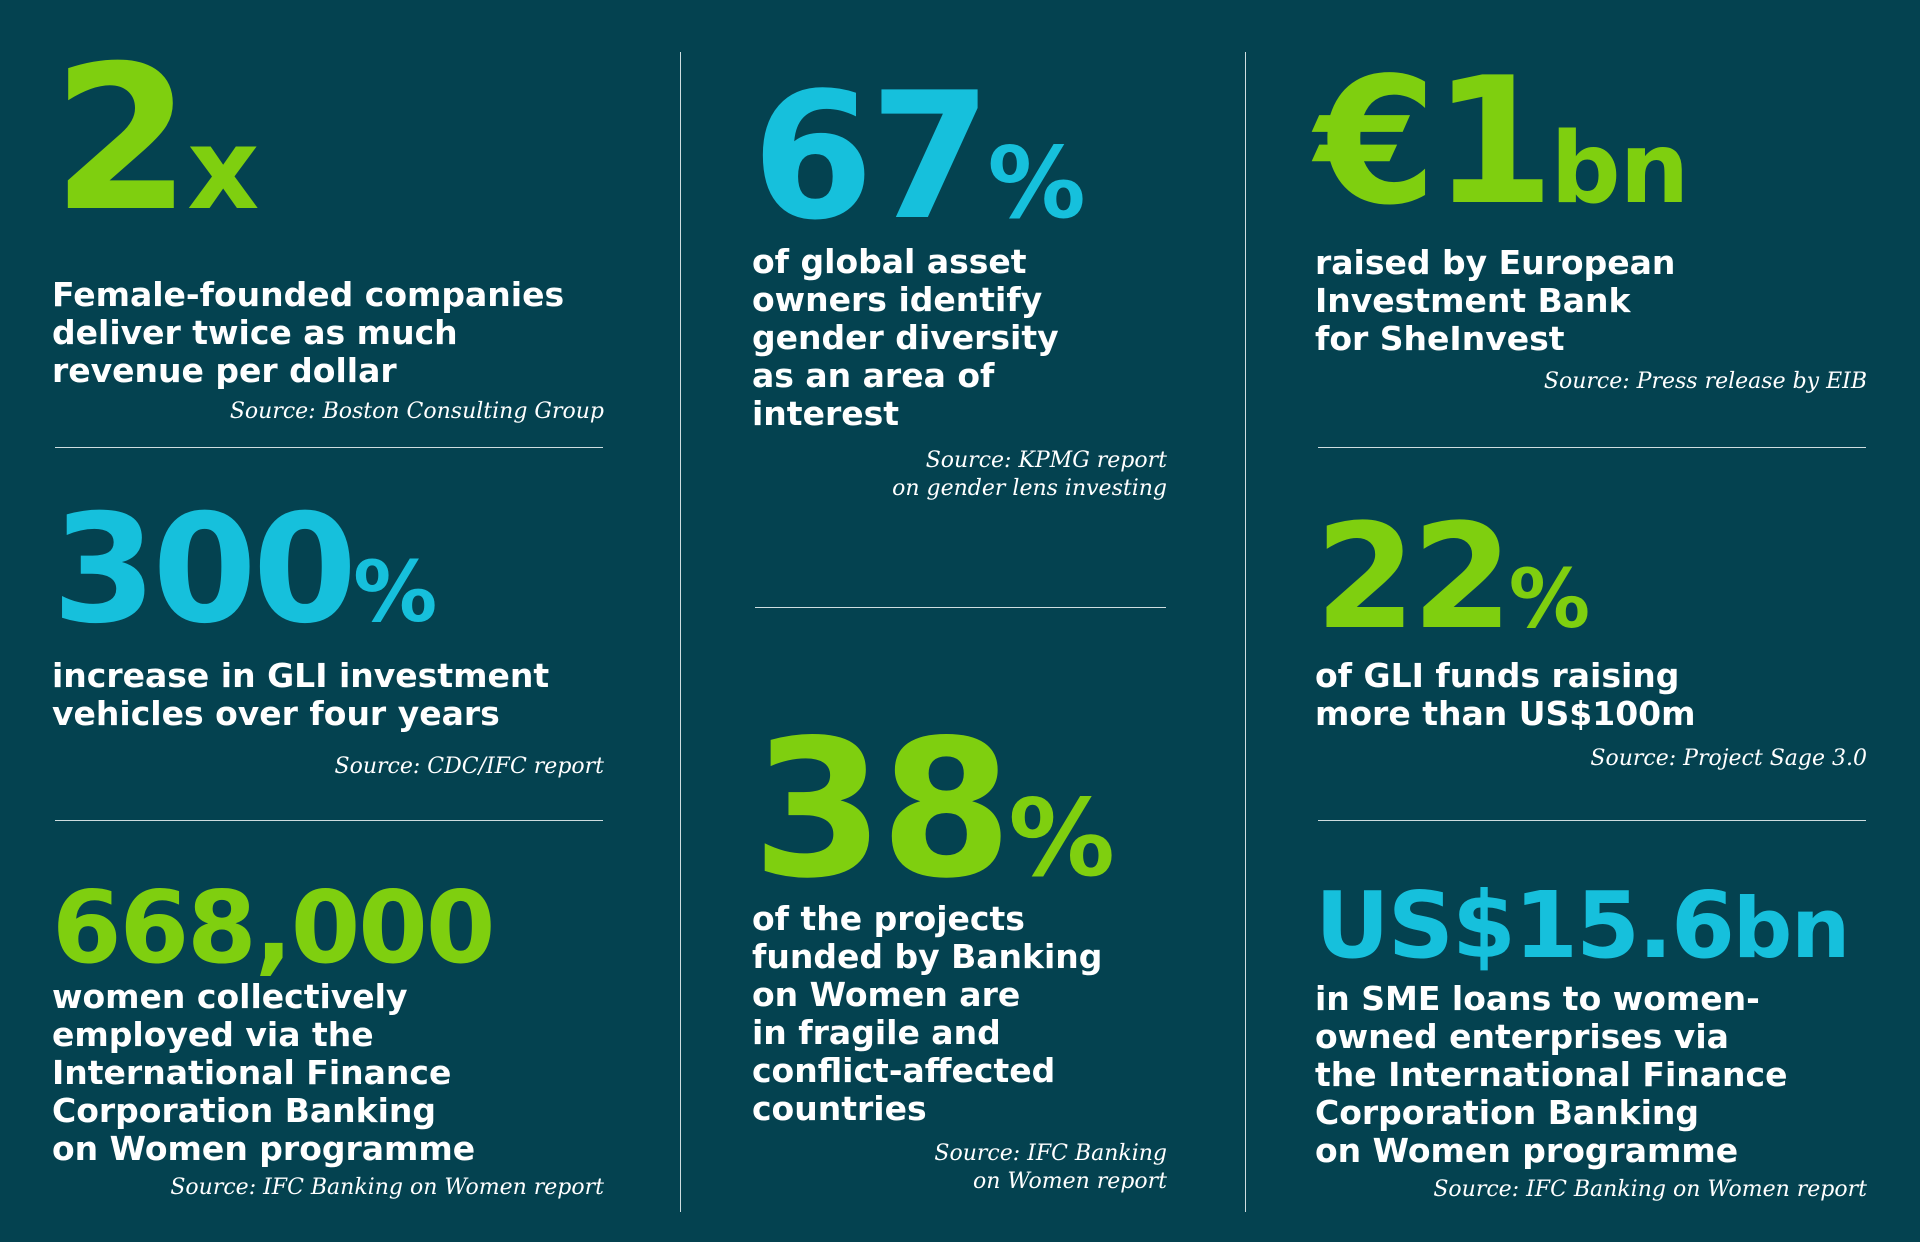  Describe the element at coordinates (416, 411) in the screenshot. I see `stat-source: Source: Boston Consulting Group` at that location.